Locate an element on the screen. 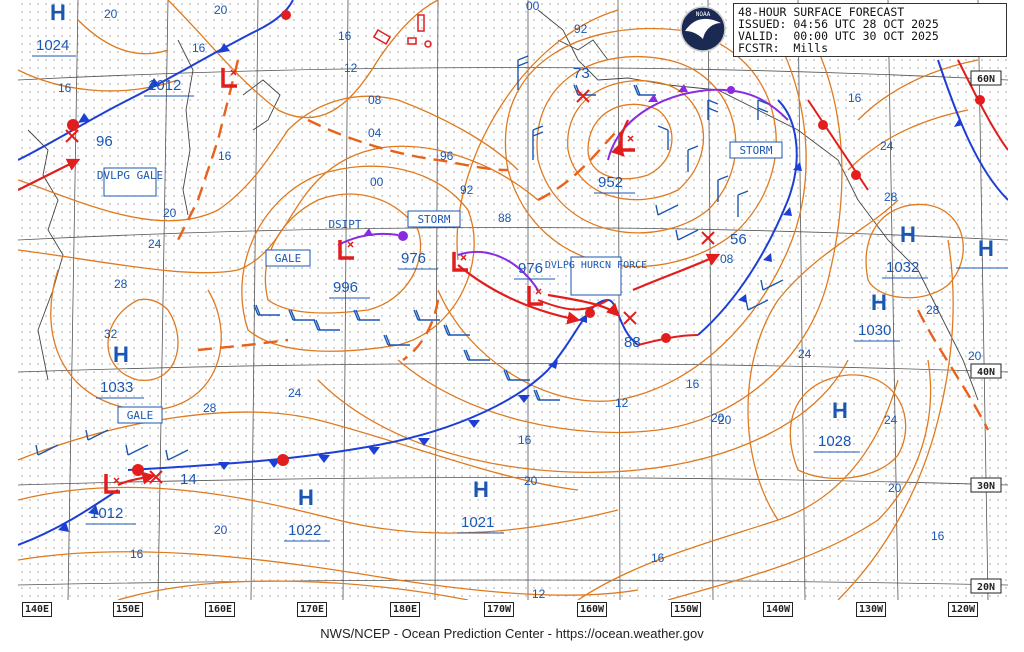 This screenshot has width=1024, height=652. lon-label: 170E is located at coordinates (312, 609).